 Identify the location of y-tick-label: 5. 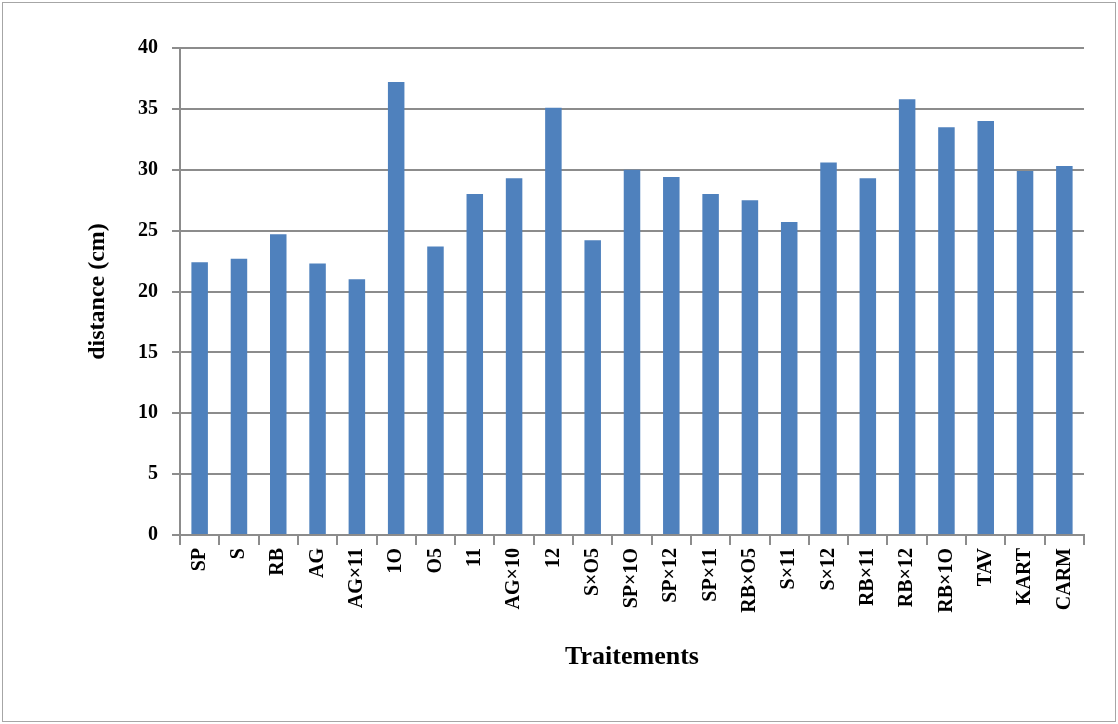
(153, 472).